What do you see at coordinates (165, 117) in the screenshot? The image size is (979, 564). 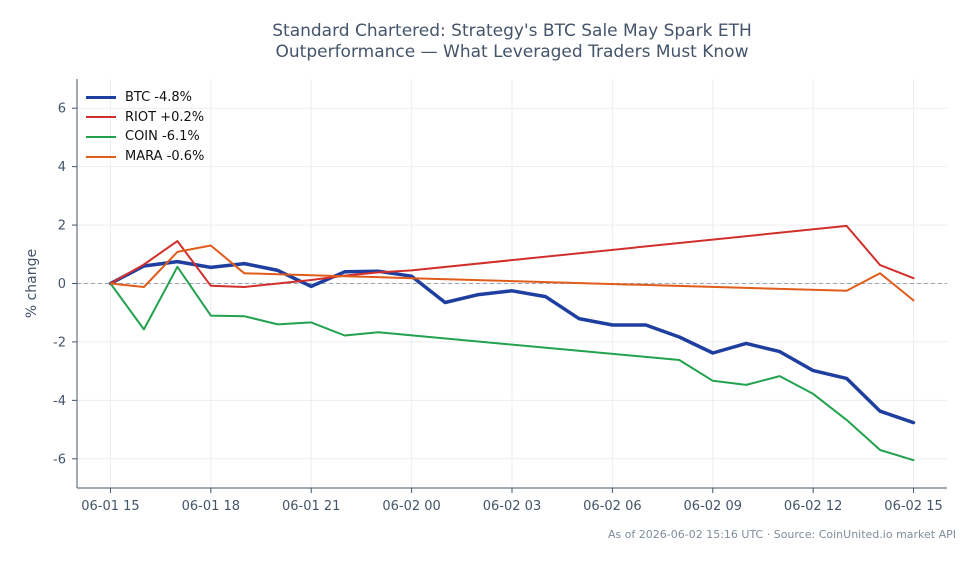 I see `legend-label: RIOT +0.2%` at bounding box center [165, 117].